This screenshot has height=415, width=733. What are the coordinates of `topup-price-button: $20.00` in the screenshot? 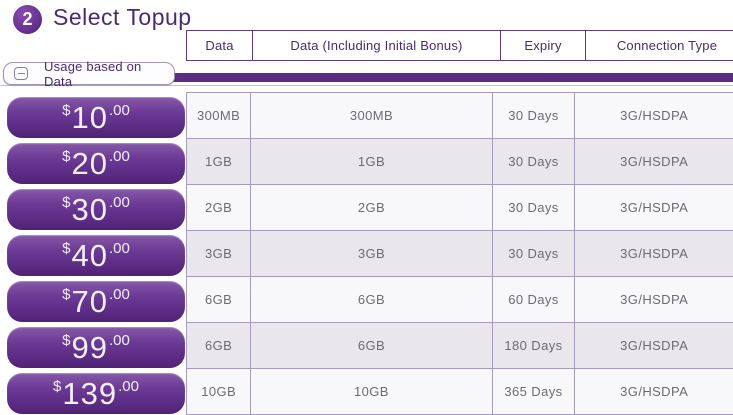 It's located at (96, 163).